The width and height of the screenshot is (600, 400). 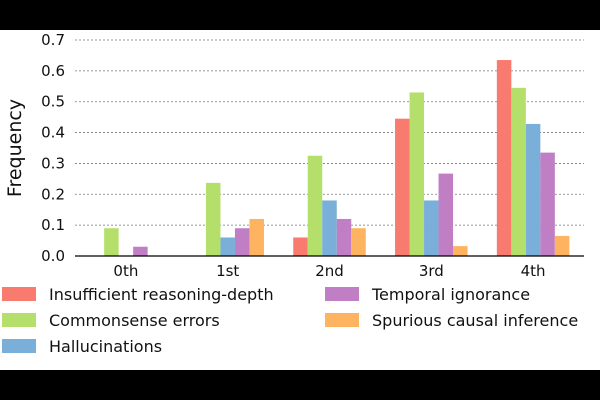 I want to click on legend-label: Insufficient reasoning-depth, so click(x=161, y=294).